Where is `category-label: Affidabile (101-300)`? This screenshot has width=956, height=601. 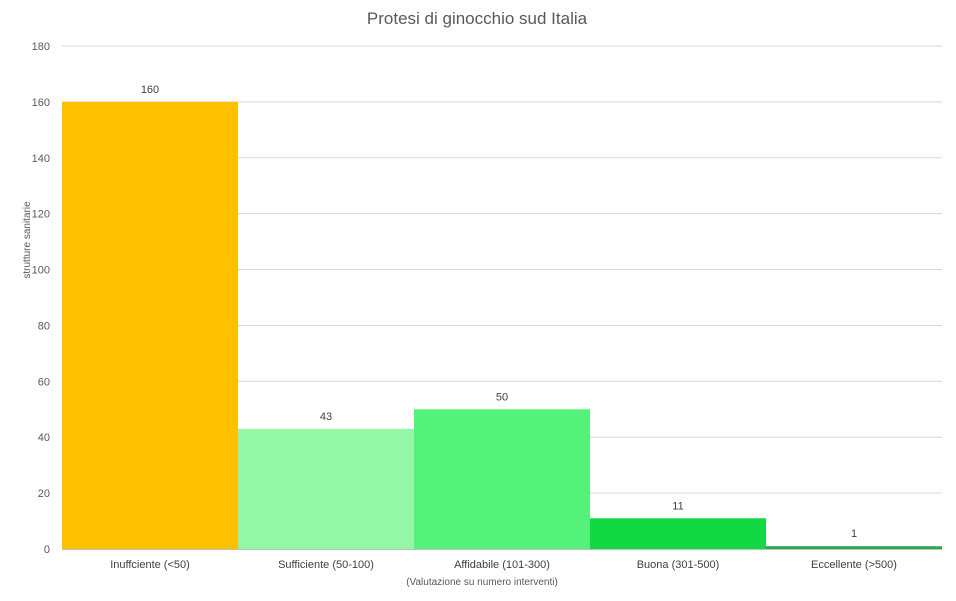
category-label: Affidabile (101-300) is located at coordinates (502, 565).